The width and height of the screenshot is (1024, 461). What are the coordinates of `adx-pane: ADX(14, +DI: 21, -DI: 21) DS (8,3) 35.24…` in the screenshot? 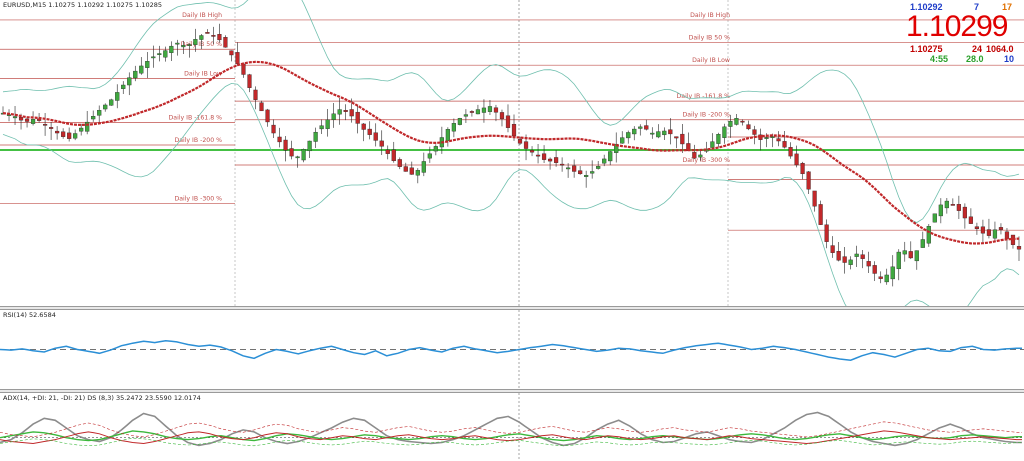 It's located at (512, 427).